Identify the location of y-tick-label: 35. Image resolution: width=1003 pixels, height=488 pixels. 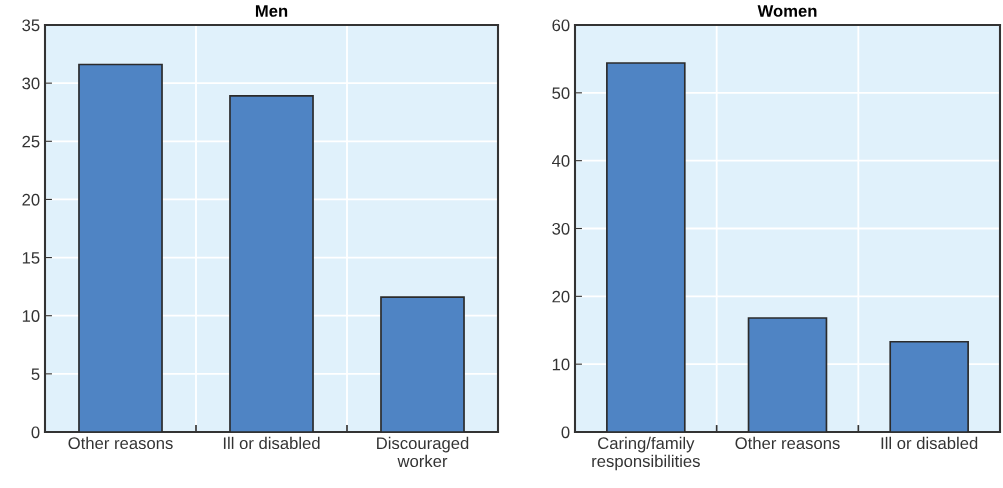
(31, 25).